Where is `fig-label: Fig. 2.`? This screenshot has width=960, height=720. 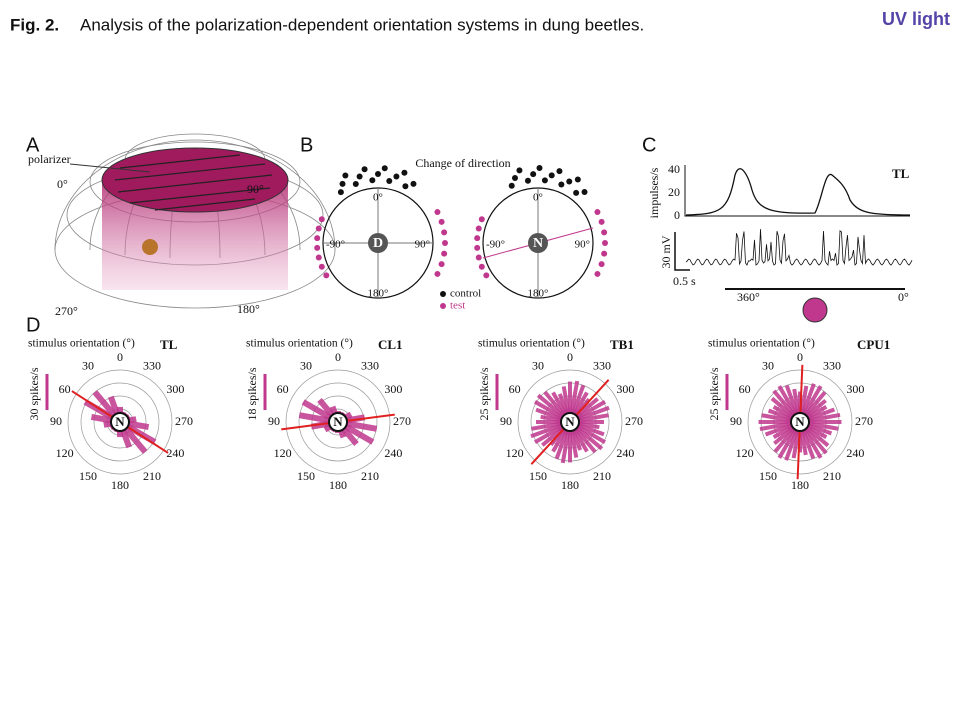
fig-label: Fig. 2. is located at coordinates (34, 24).